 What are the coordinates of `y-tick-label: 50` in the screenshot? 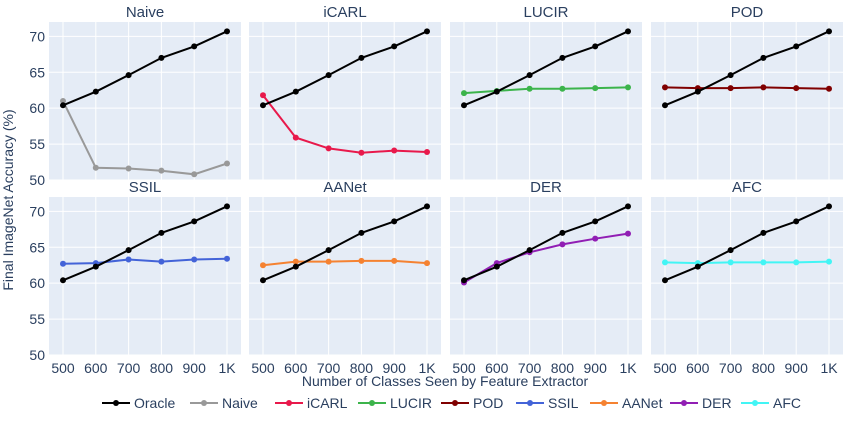 It's located at (37, 355).